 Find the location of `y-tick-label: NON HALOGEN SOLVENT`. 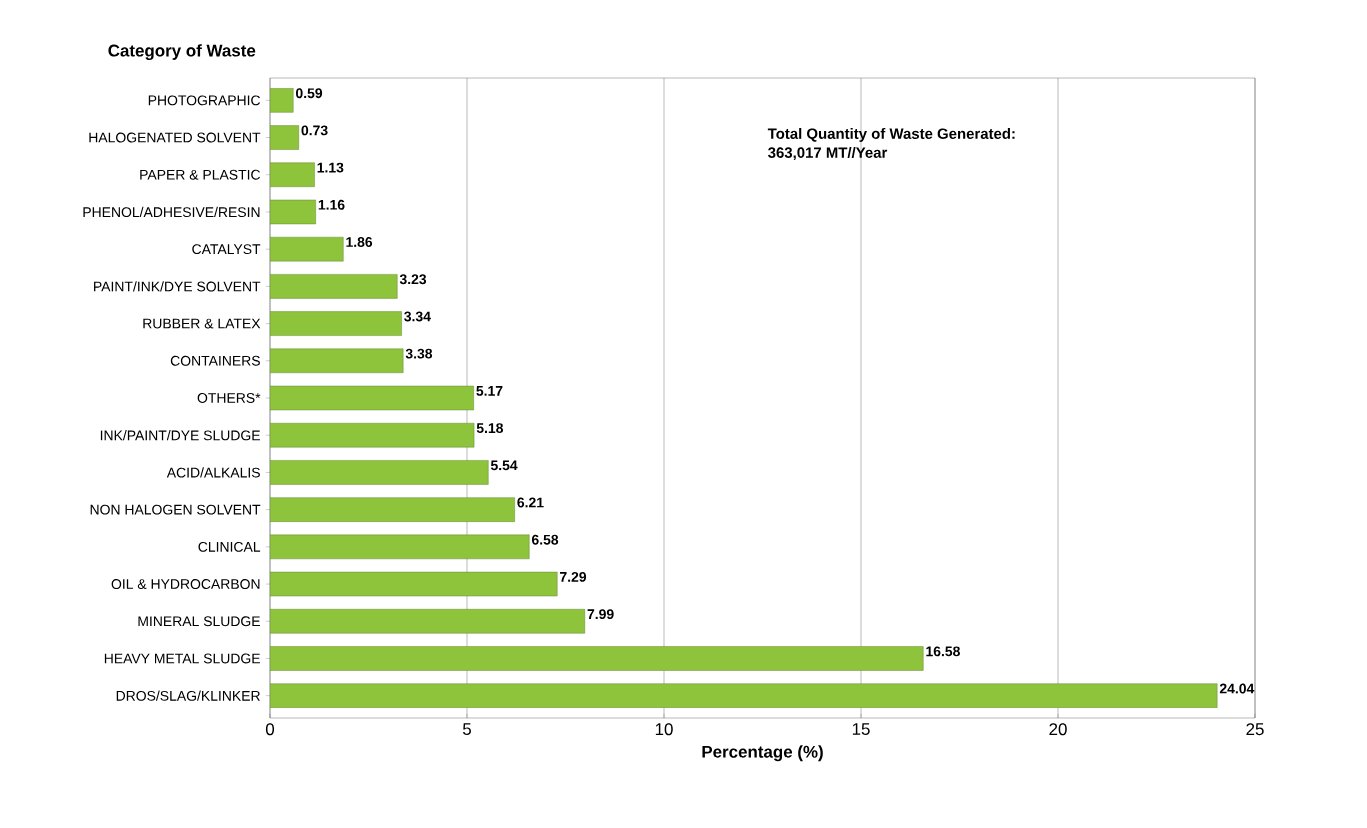

y-tick-label: NON HALOGEN SOLVENT is located at coordinates (175, 509).